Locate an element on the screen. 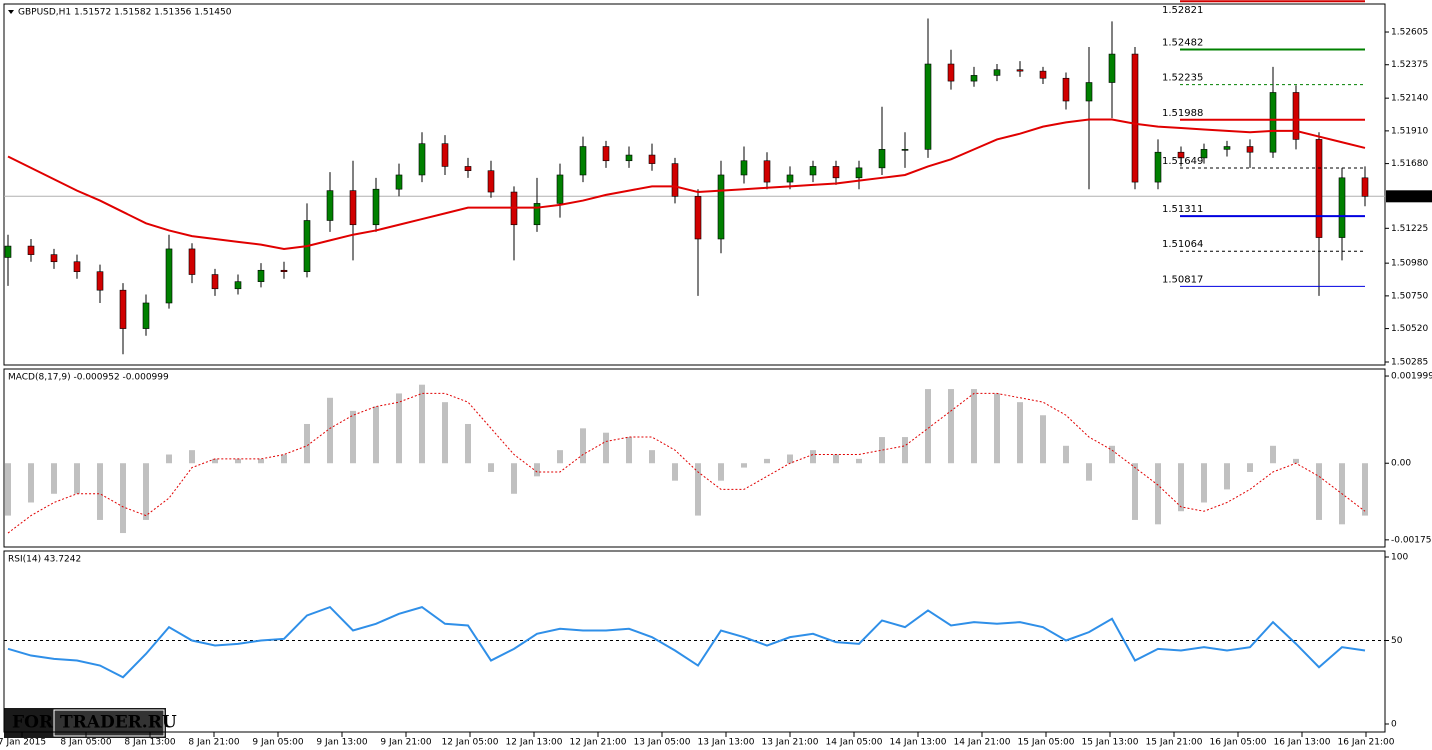  x-tick-label: 13 Jan 21:00 is located at coordinates (790, 743).